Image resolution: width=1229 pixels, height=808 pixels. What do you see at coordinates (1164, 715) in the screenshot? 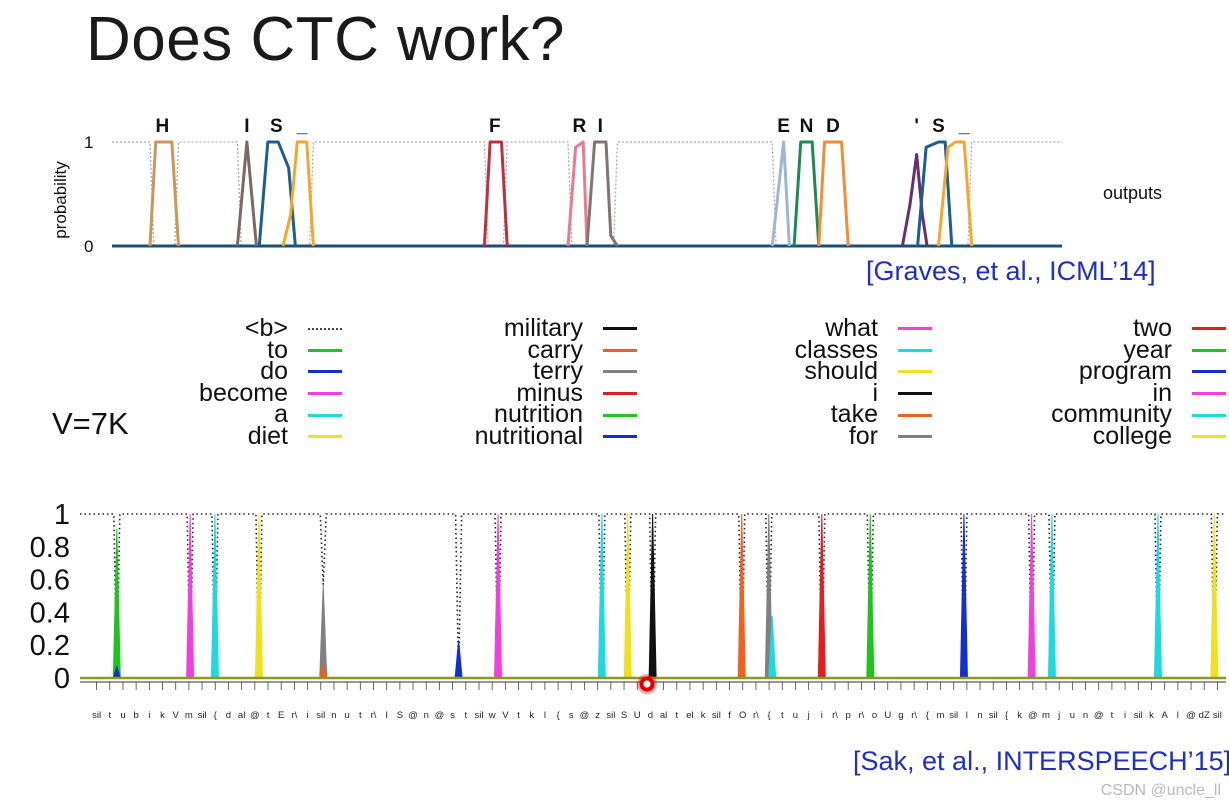
I see `phone-label: A` at bounding box center [1164, 715].